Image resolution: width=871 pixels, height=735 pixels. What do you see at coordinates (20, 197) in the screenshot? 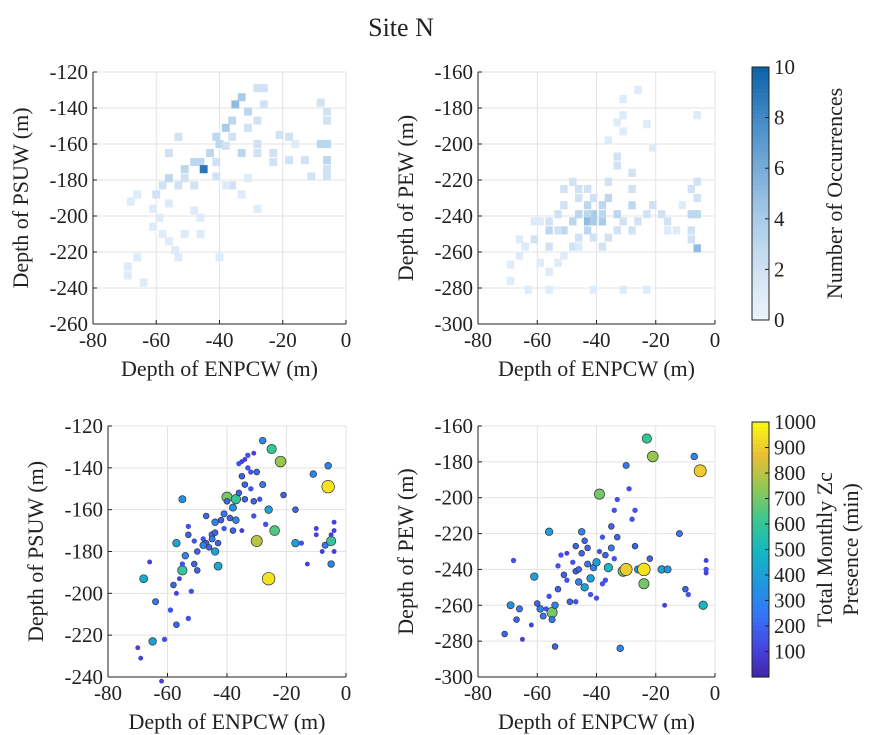
I see `y-axis-label: Depth of PSUW (m)` at bounding box center [20, 197].